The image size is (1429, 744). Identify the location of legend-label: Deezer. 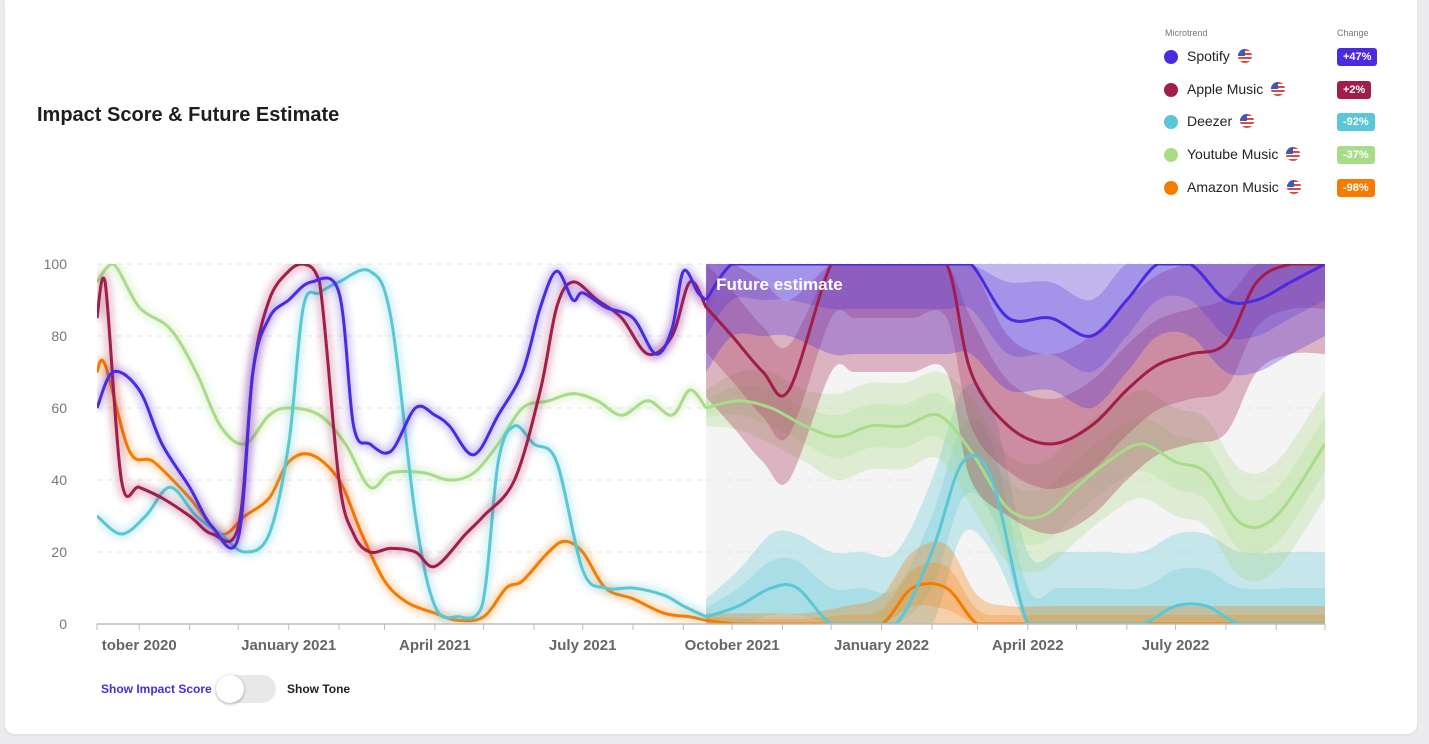
(1221, 121).